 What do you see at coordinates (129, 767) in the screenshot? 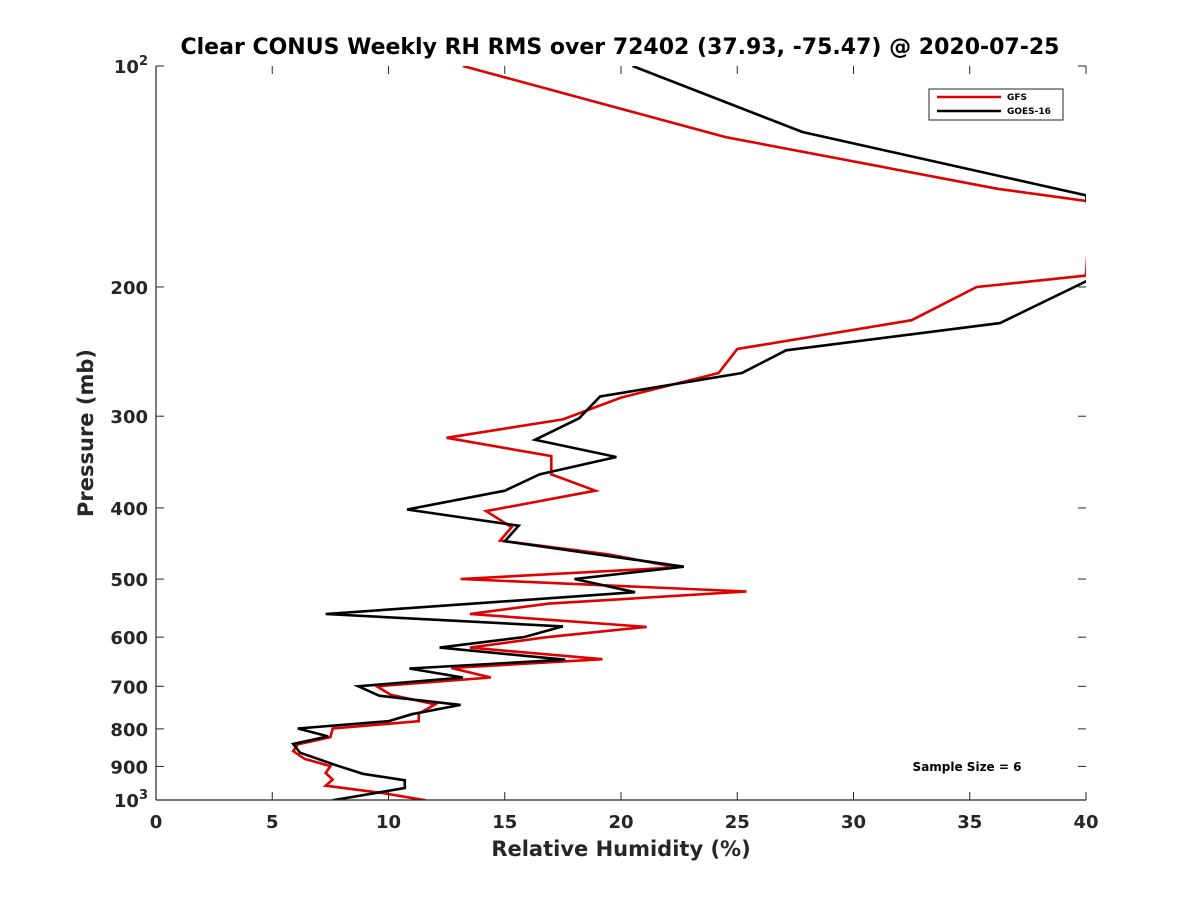
I see `y-tick-label: 900` at bounding box center [129, 767].